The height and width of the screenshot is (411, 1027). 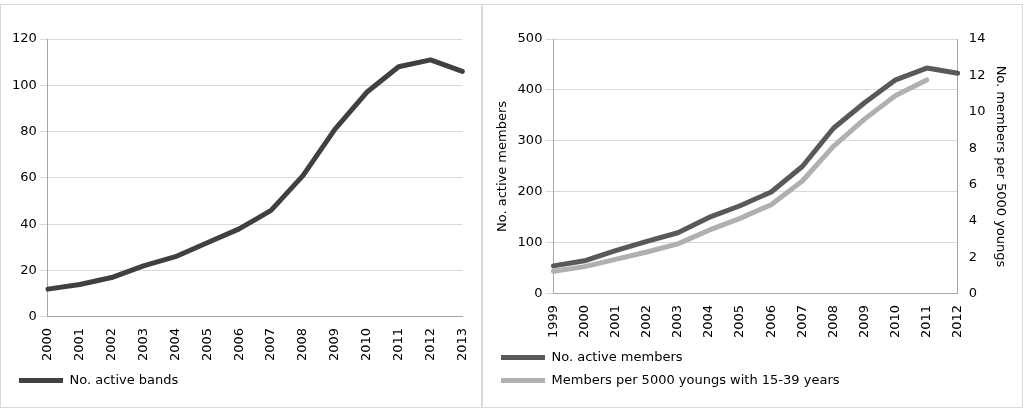 I want to click on y-tick-label: 120, so click(x=24, y=38).